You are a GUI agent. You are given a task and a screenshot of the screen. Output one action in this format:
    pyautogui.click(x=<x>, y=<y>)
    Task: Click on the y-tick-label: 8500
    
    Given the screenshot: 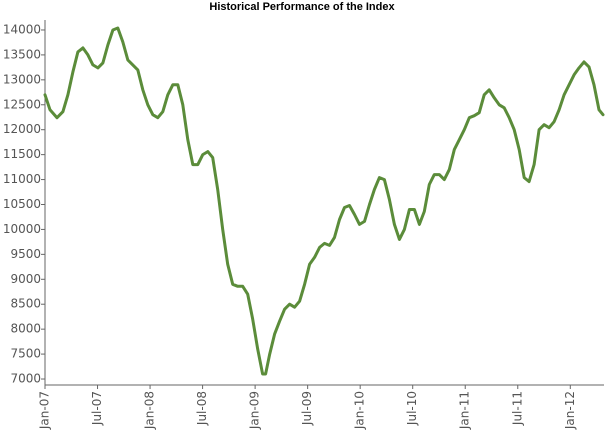 What is the action you would take?
    pyautogui.click(x=25, y=304)
    